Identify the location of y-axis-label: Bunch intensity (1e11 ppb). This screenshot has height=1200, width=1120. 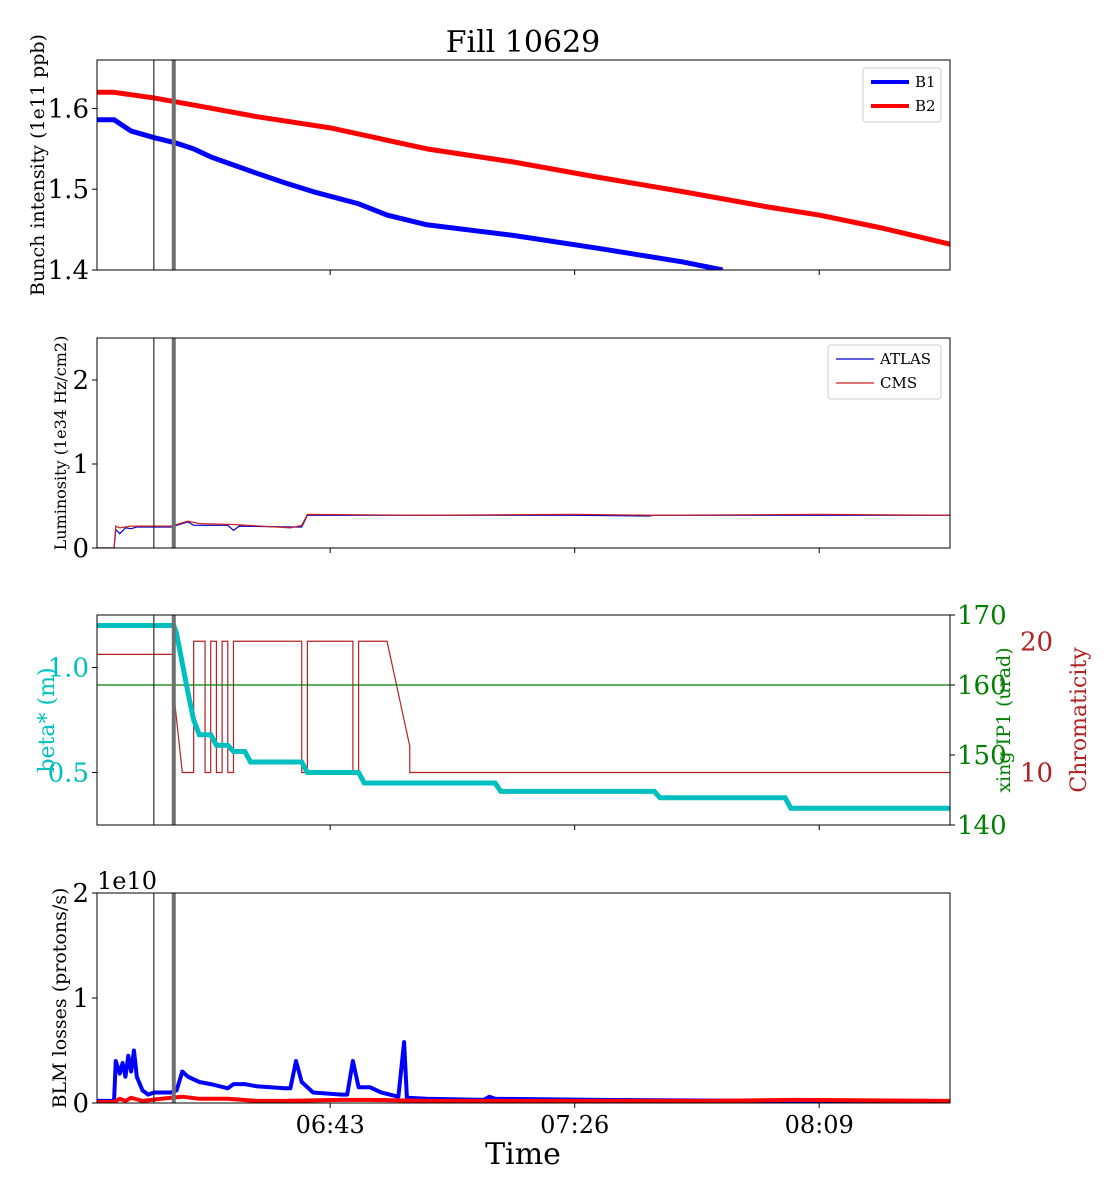
(38, 165).